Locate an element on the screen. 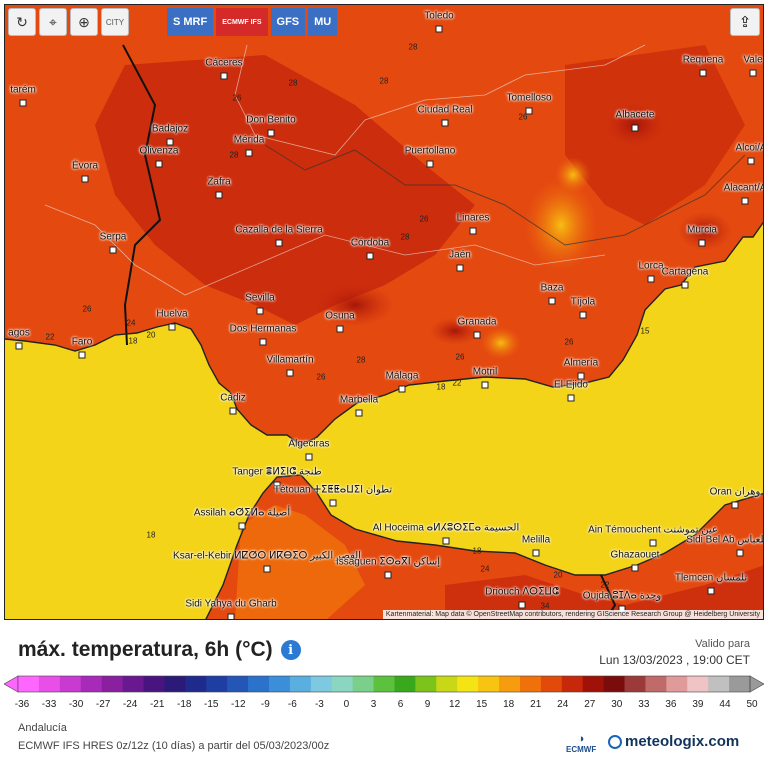  city-label: Cazalla de la Sierra is located at coordinates (279, 230).